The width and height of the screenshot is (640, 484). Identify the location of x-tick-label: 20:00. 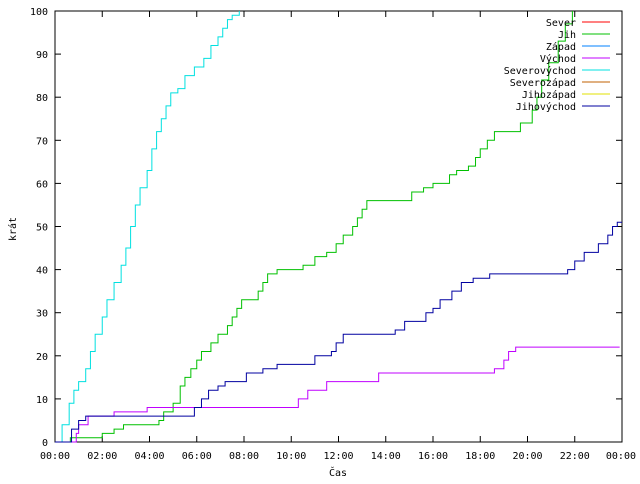
(527, 456).